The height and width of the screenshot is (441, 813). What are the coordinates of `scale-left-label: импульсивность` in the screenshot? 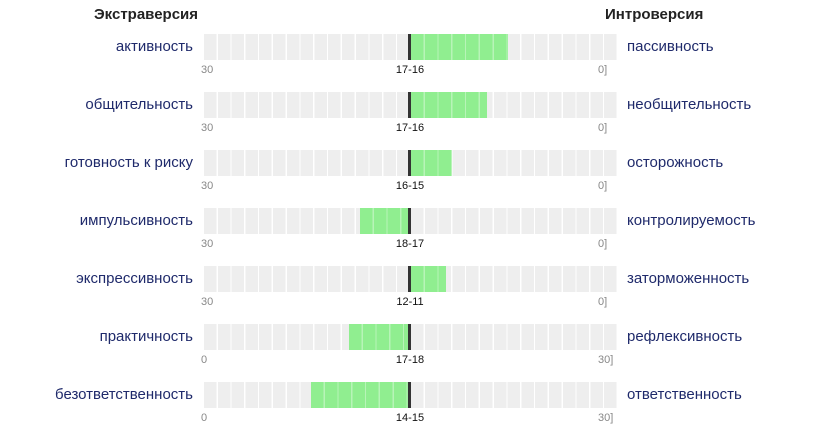 It's located at (136, 220).